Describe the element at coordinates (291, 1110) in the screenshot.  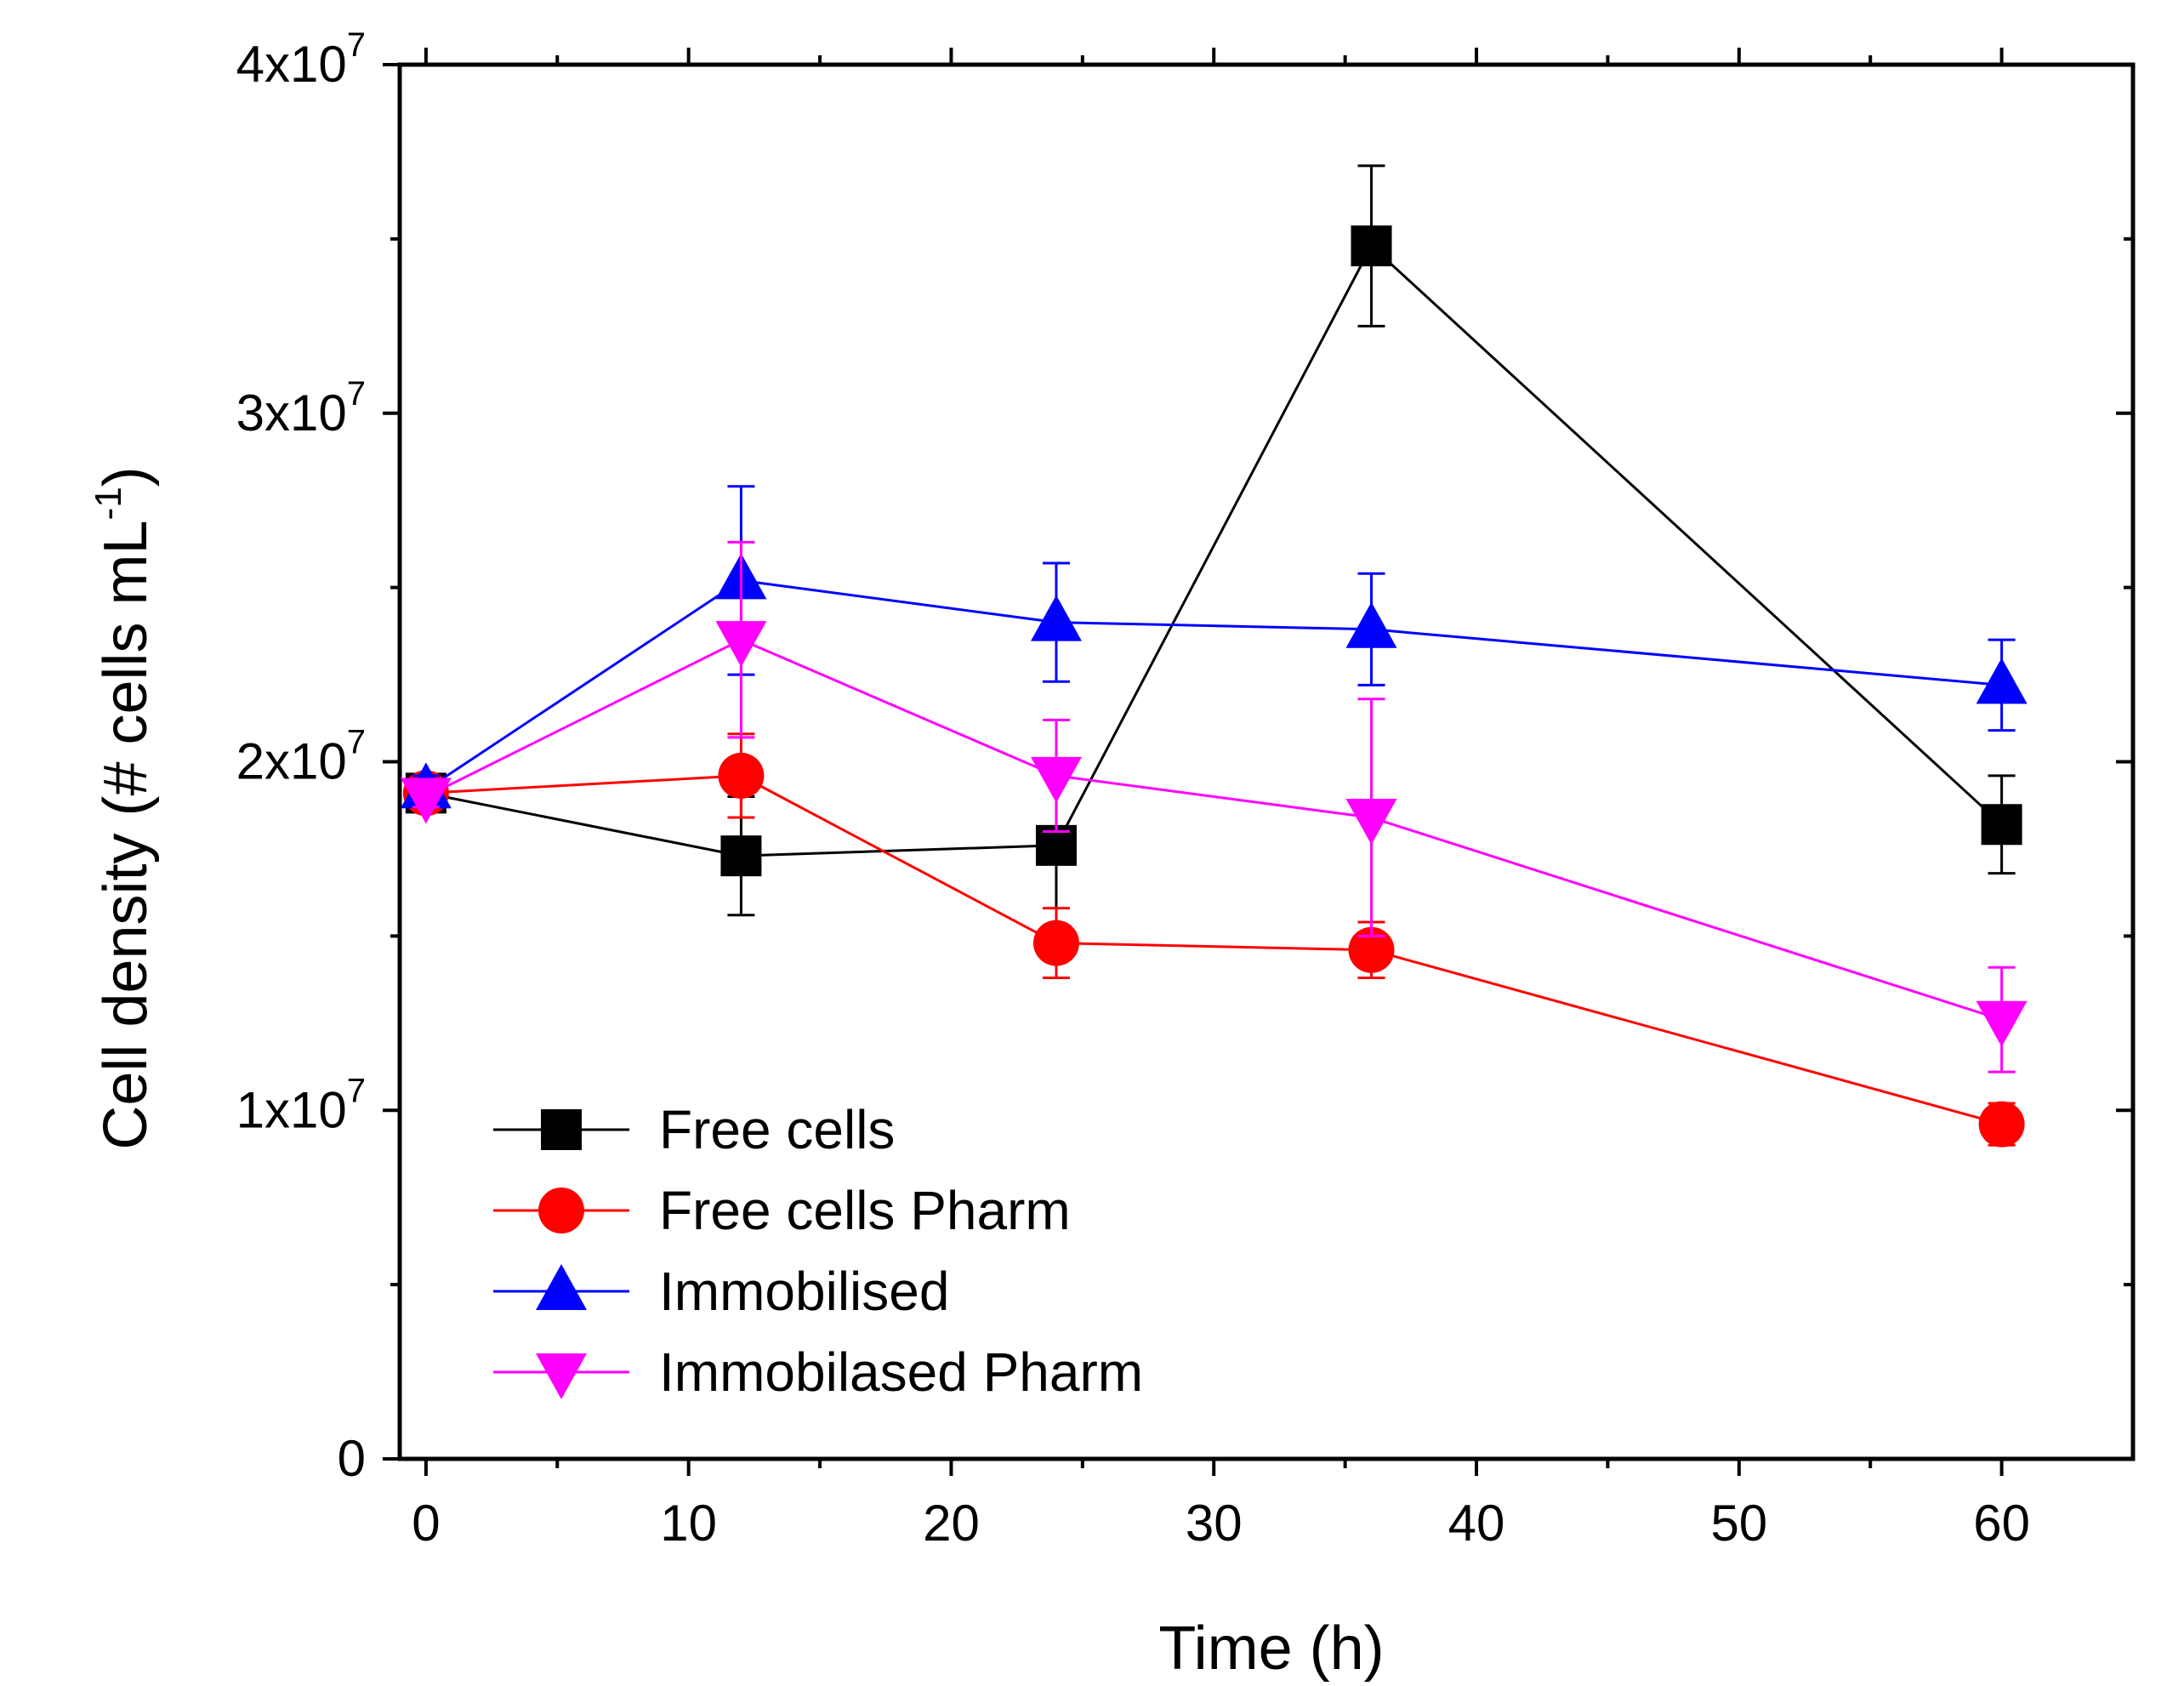
I see `y-tick-label-base: 1x10` at that location.